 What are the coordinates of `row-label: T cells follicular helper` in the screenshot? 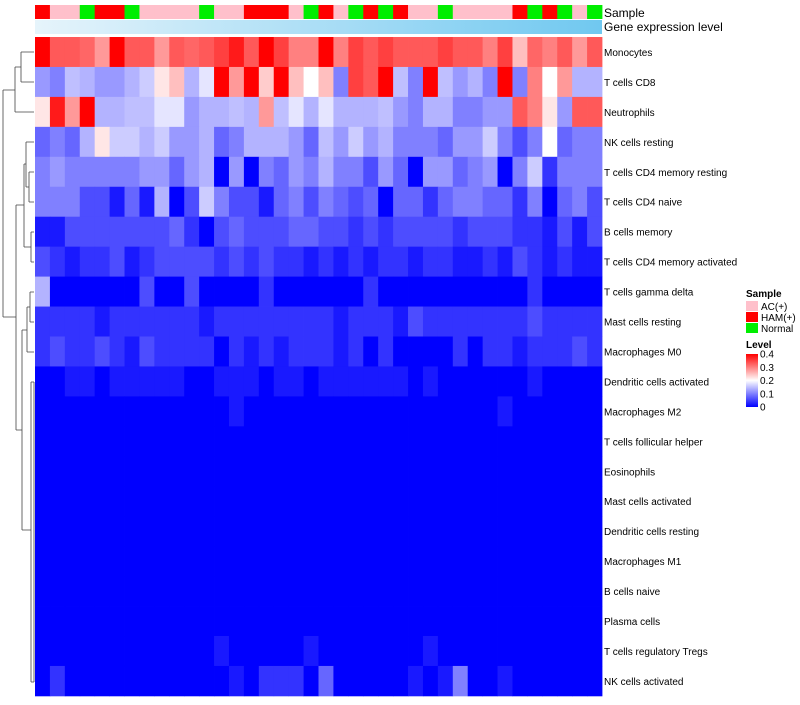 It's located at (653, 442).